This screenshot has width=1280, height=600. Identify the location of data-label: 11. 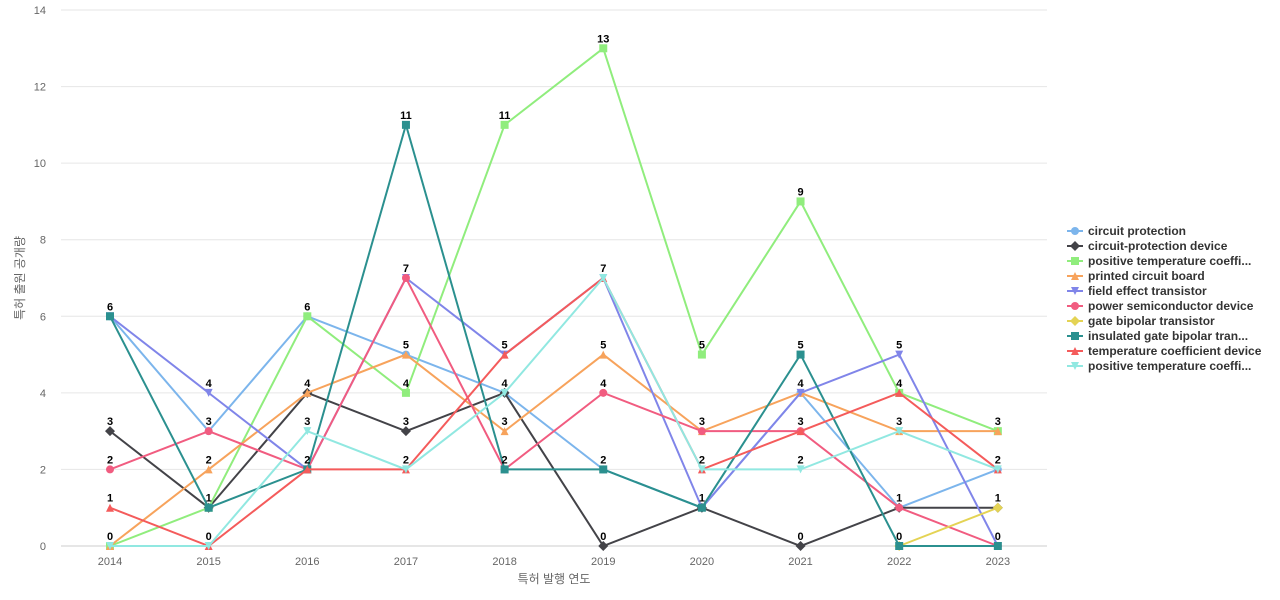
(505, 116).